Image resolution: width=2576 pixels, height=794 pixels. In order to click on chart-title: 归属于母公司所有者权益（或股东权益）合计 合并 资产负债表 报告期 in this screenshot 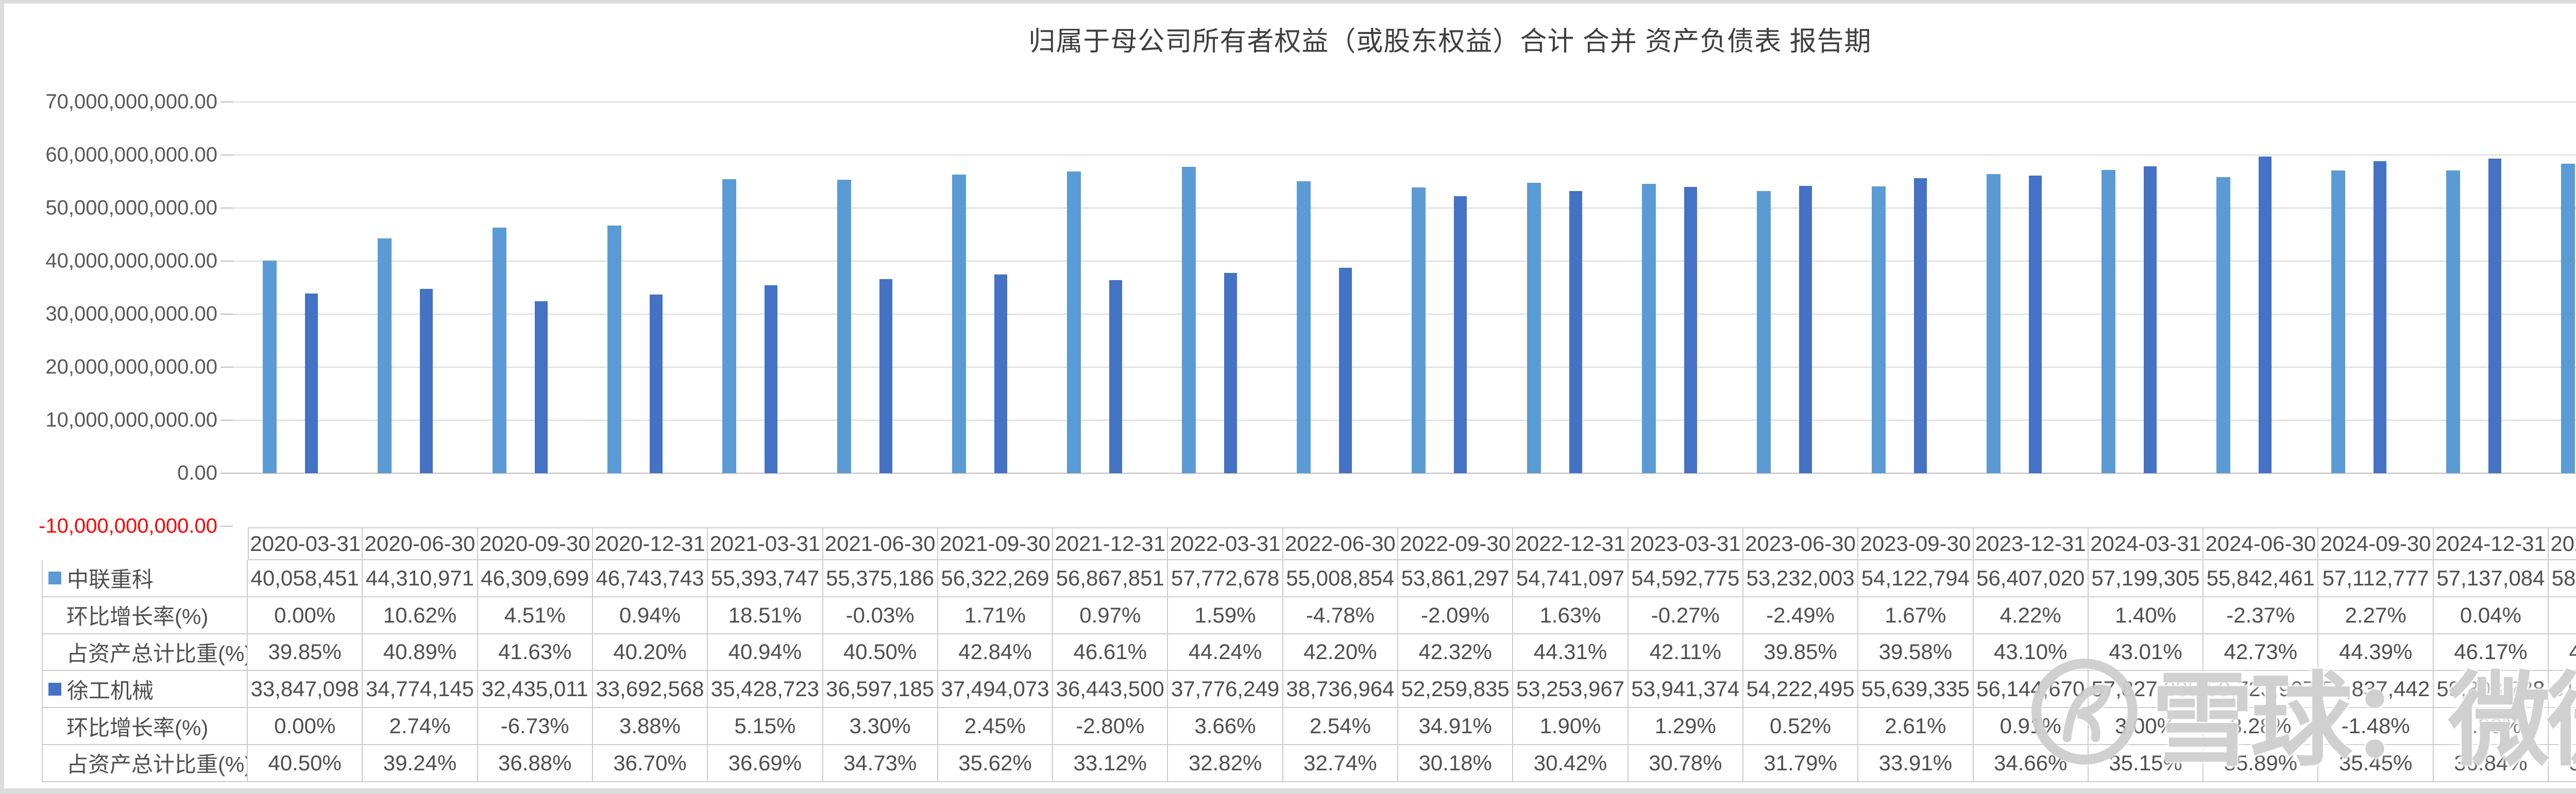, I will do `click(1450, 42)`.